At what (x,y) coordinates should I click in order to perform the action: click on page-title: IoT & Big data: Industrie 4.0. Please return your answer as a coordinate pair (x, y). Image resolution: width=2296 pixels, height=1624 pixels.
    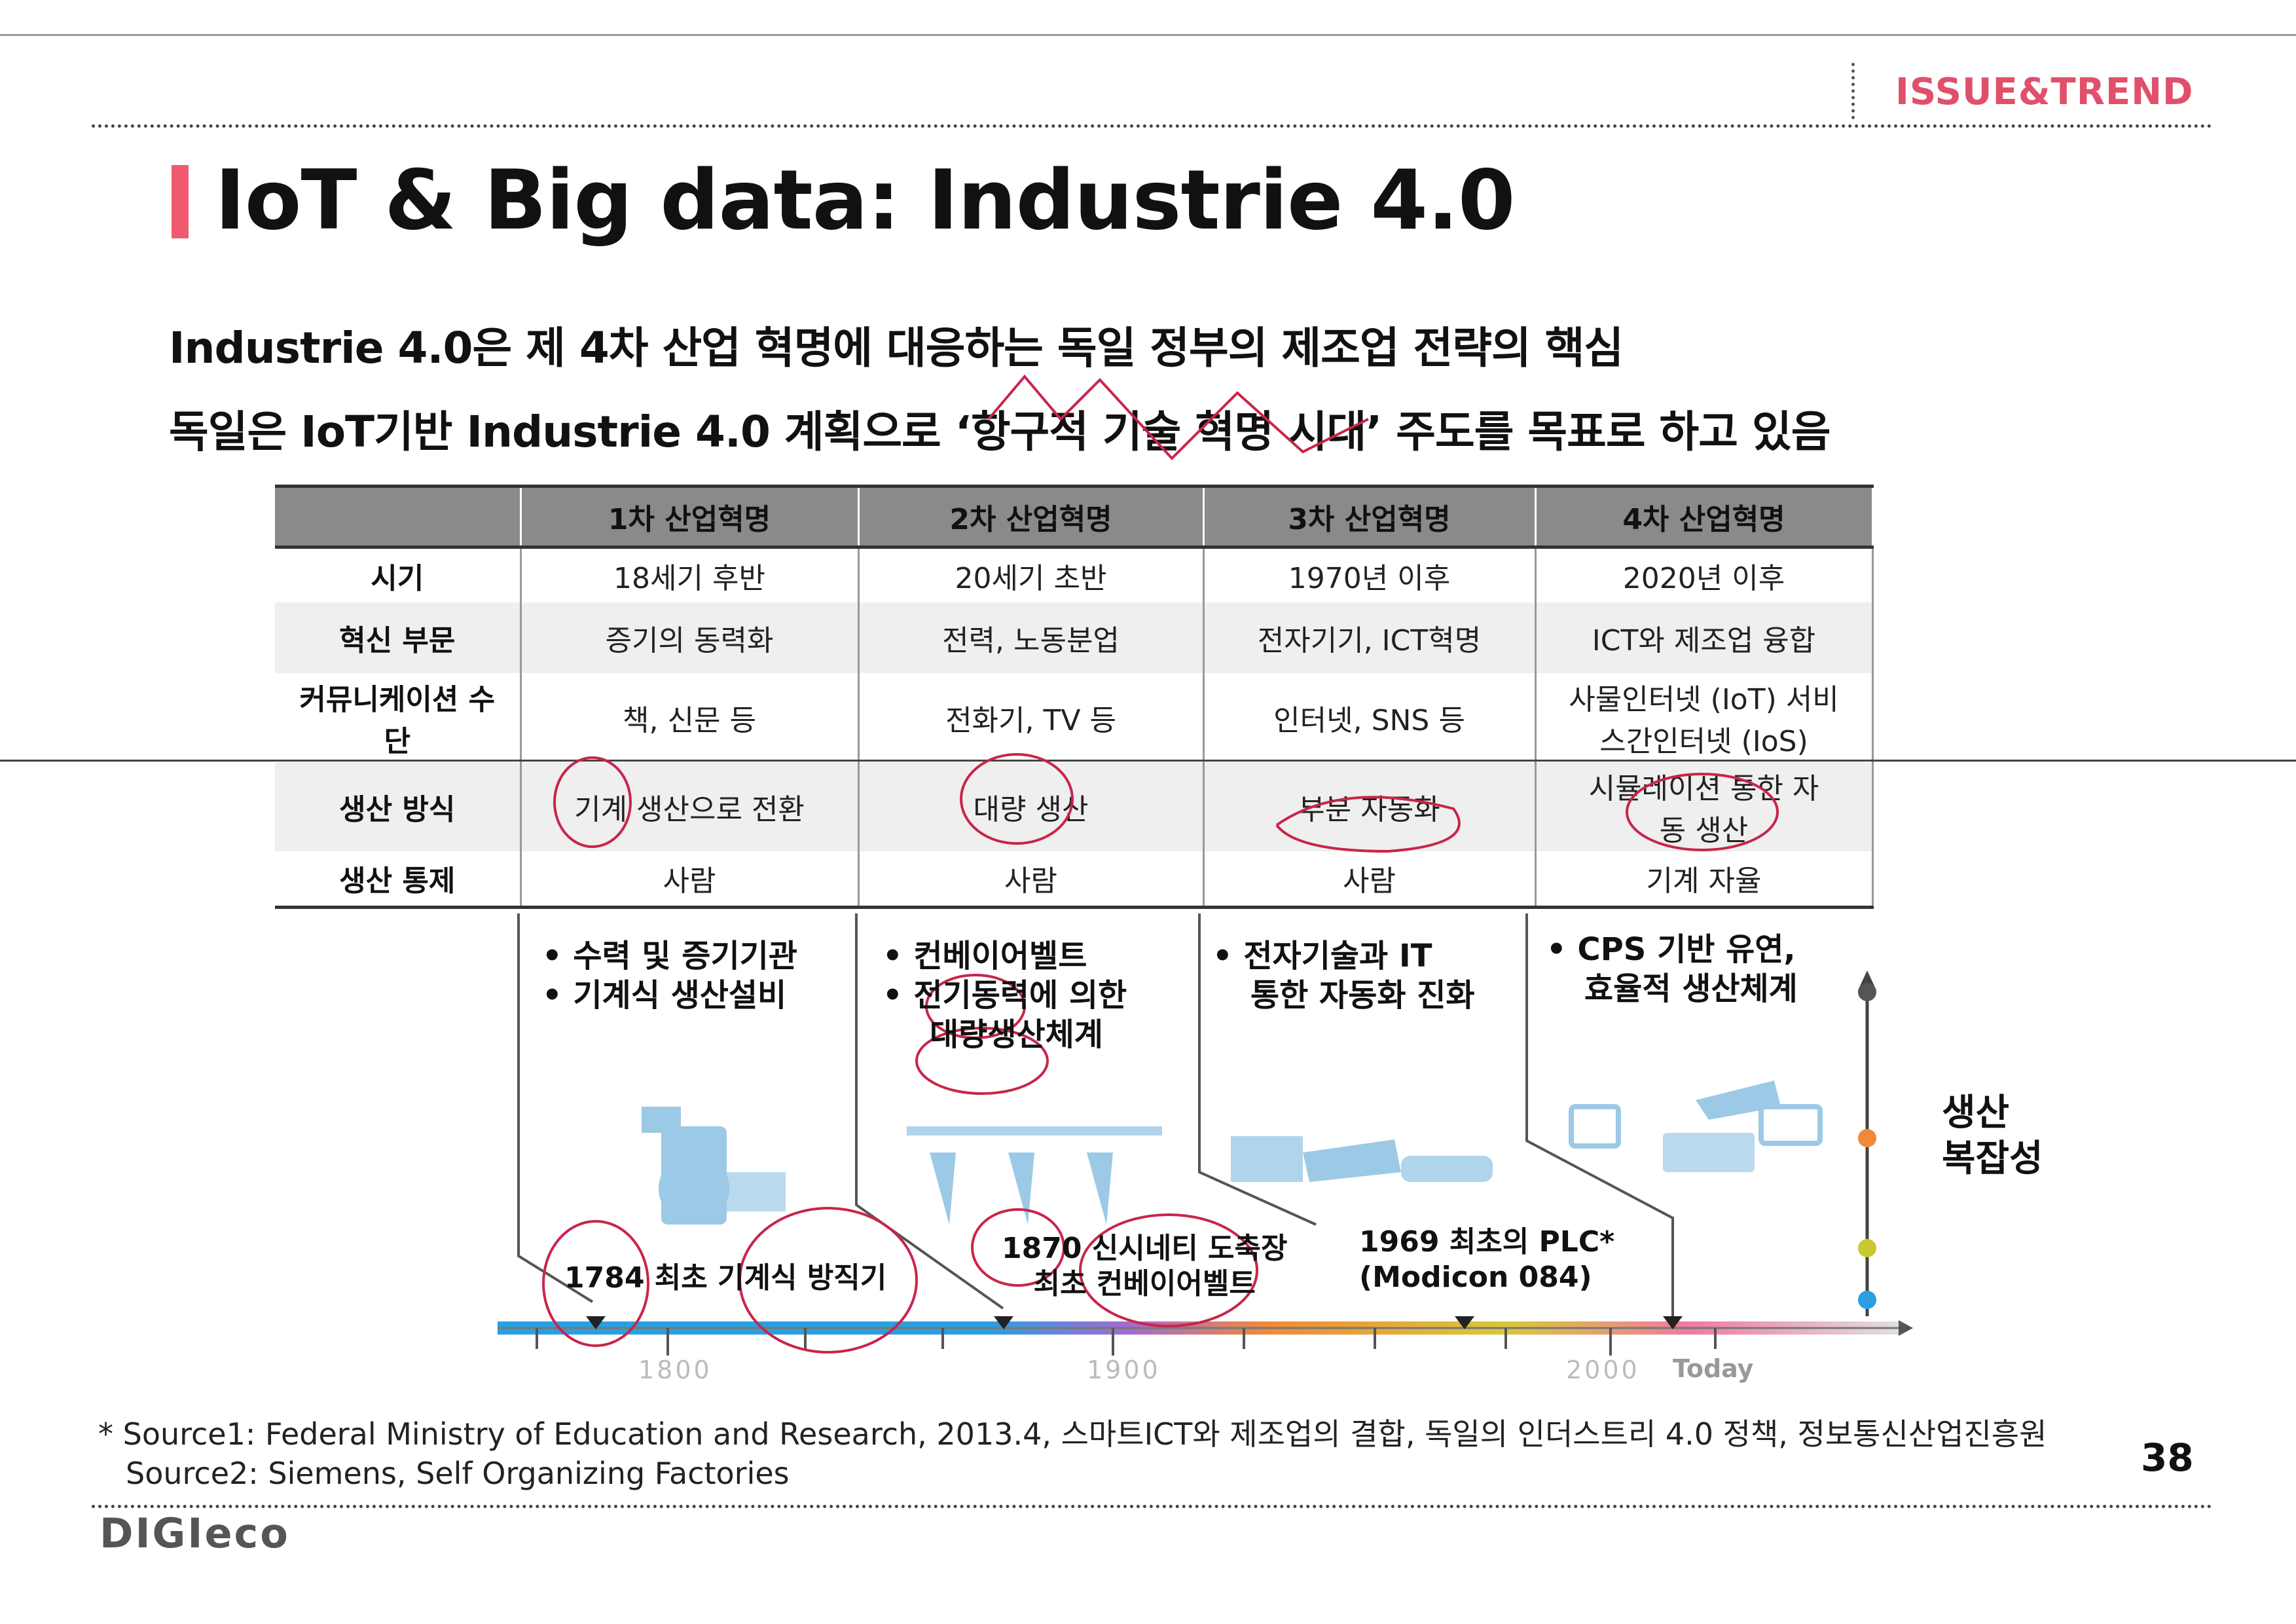
    Looking at the image, I should click on (865, 200).